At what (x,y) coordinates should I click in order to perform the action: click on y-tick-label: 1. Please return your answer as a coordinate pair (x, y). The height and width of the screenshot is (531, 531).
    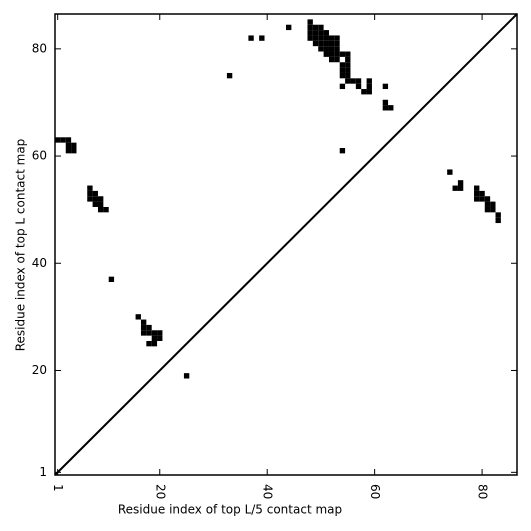
    Looking at the image, I should click on (43, 472).